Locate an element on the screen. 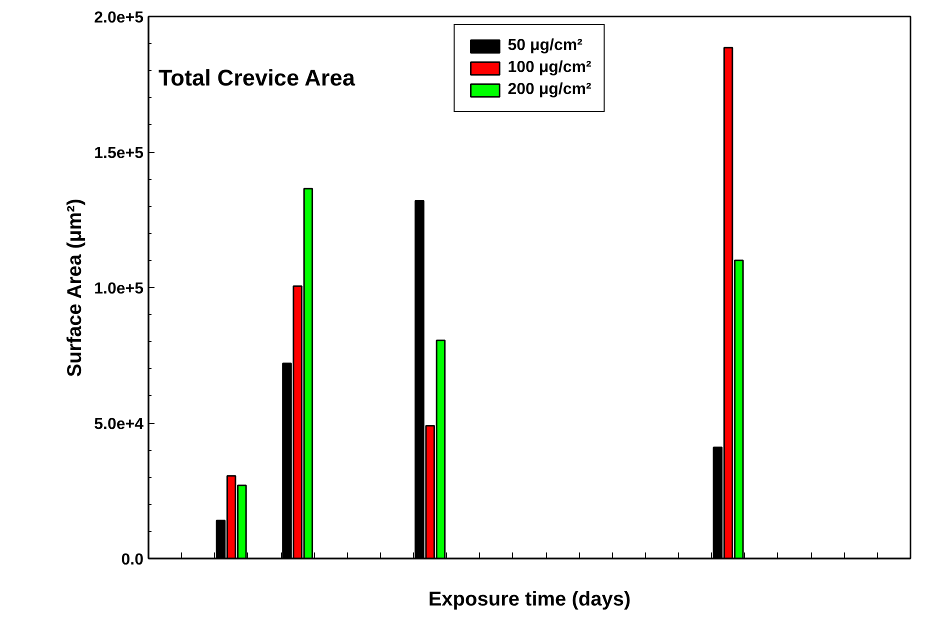  legend-label: 200 μg/cm² is located at coordinates (550, 90).